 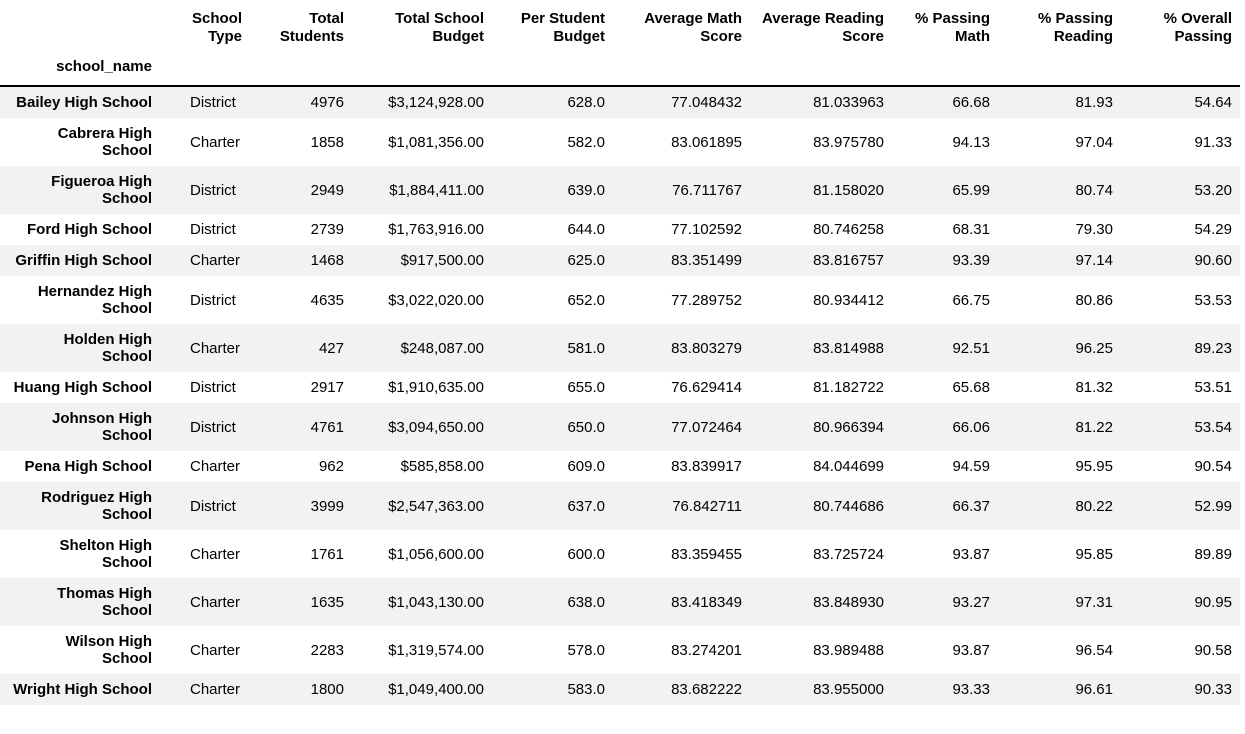 What do you see at coordinates (1197, 27) in the screenshot?
I see `column-header-pct-overall-passing: % Overall Passing` at bounding box center [1197, 27].